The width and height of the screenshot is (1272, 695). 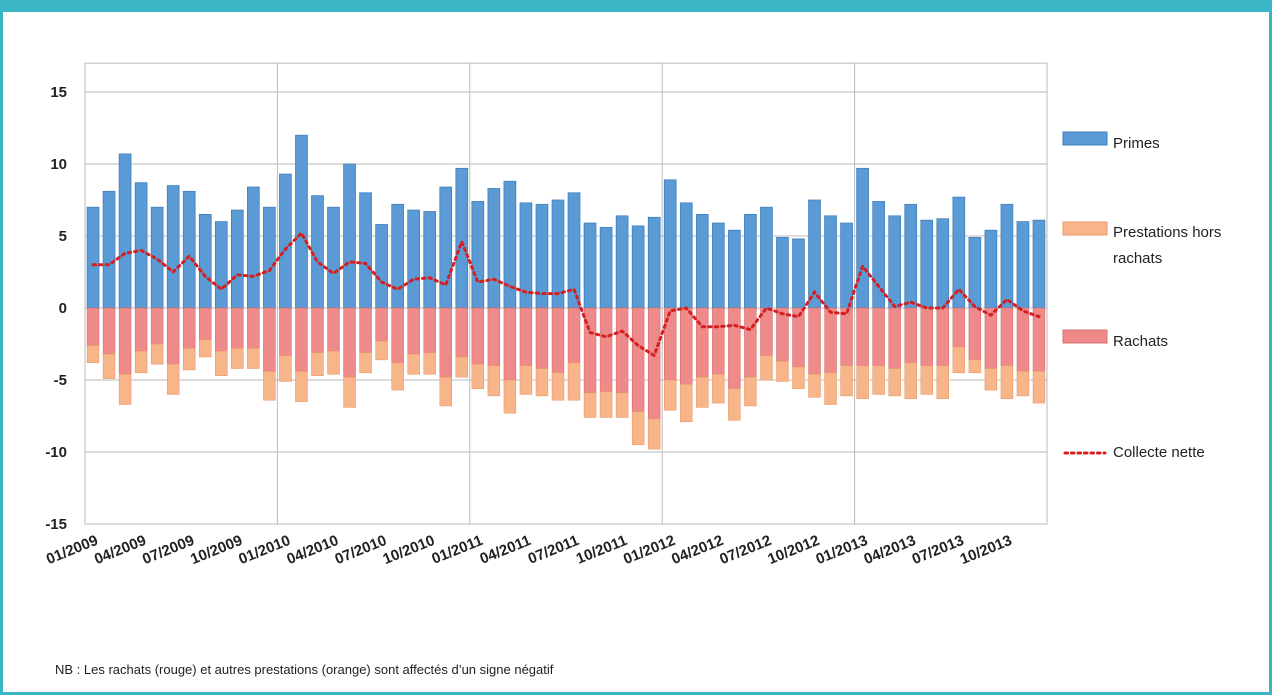 I want to click on legend-label: Primes, so click(x=1136, y=143).